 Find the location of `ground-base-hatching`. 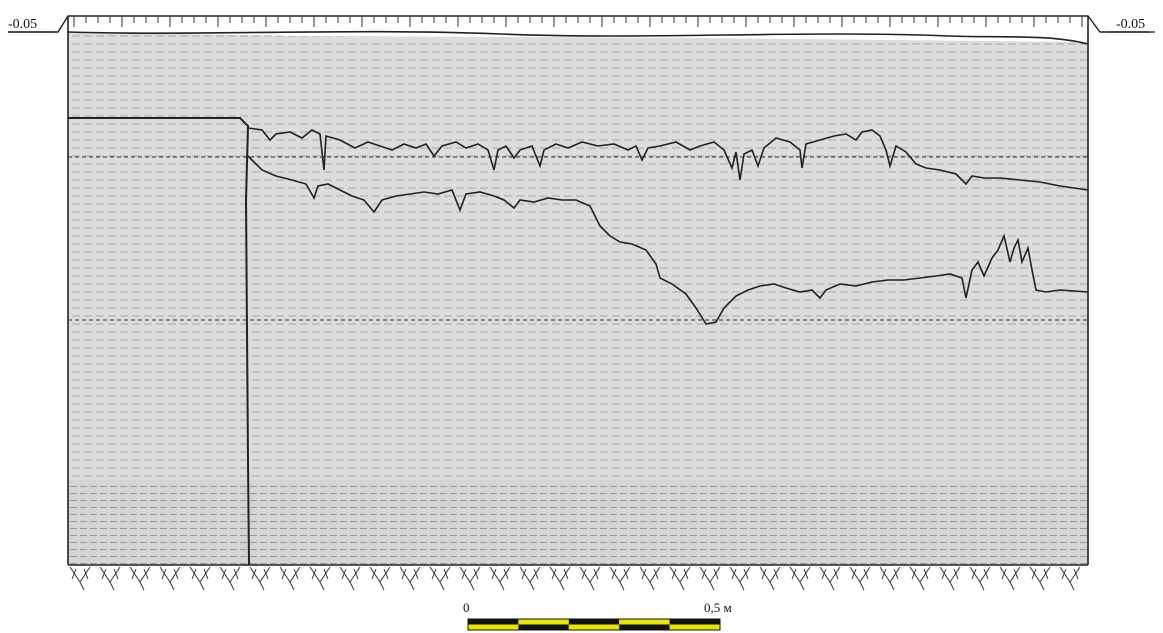

ground-base-hatching is located at coordinates (575, 578).